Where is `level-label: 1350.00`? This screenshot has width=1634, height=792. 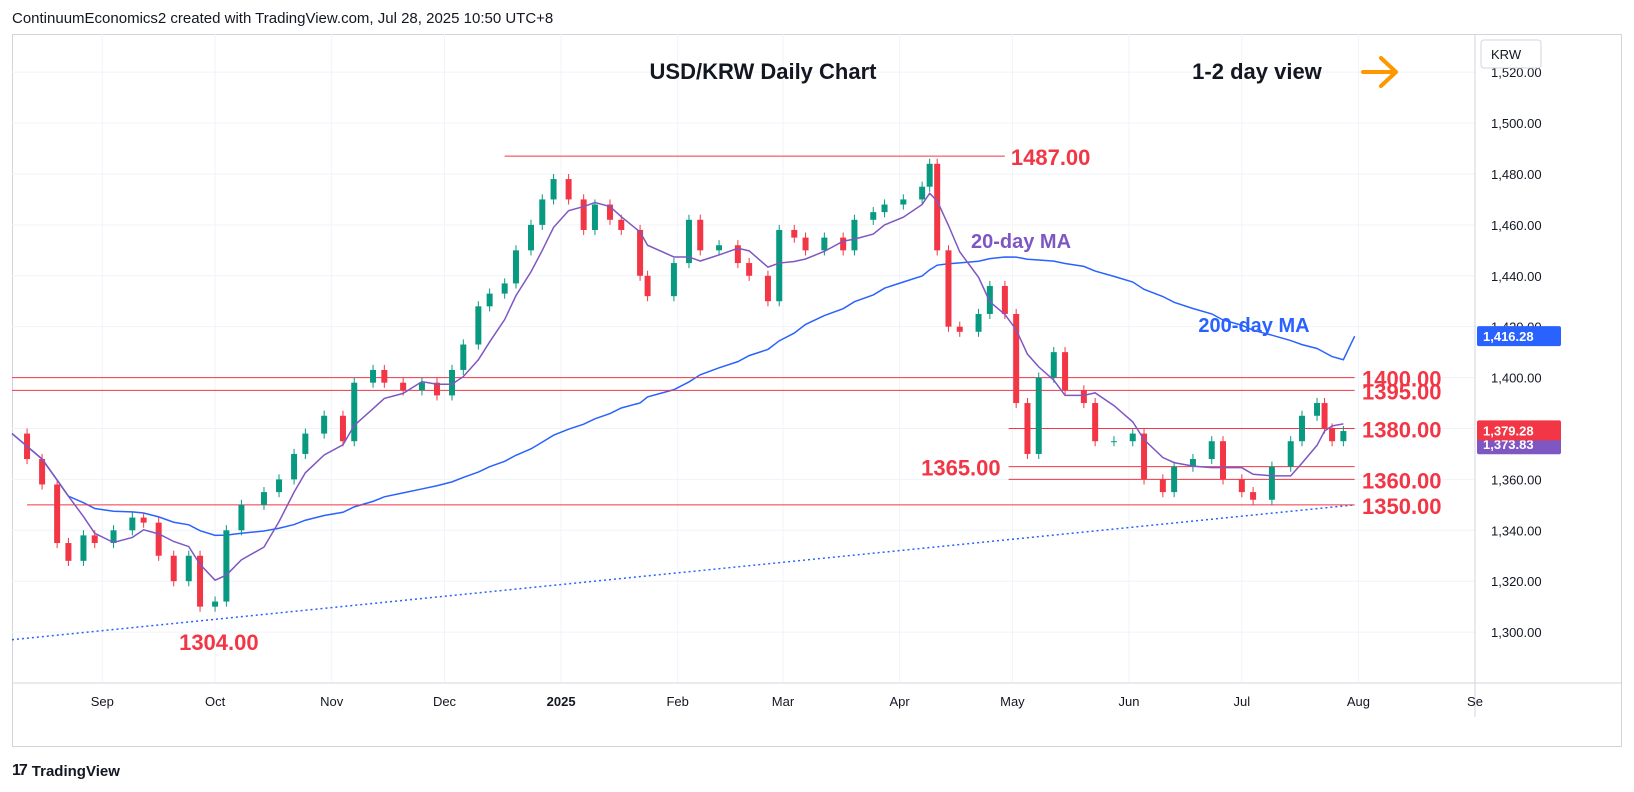 level-label: 1350.00 is located at coordinates (1402, 506).